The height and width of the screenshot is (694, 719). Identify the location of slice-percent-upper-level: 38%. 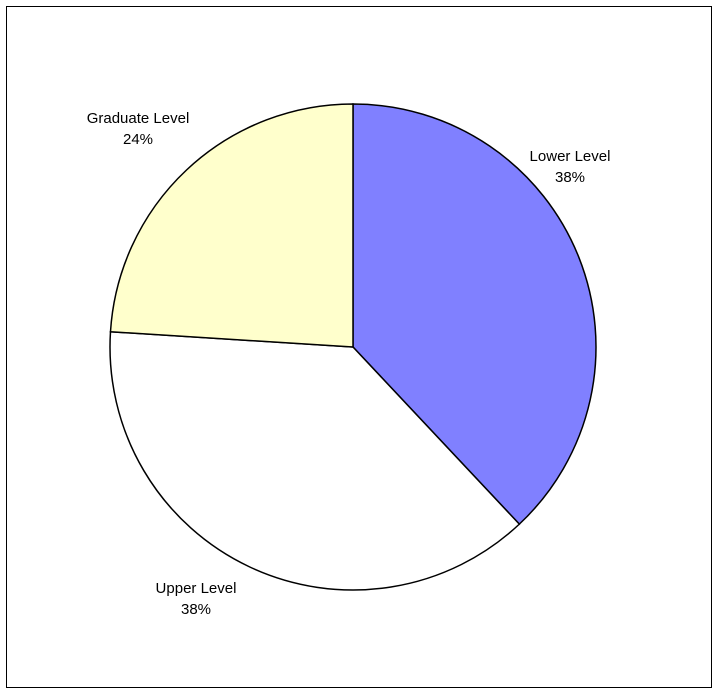
(196, 609).